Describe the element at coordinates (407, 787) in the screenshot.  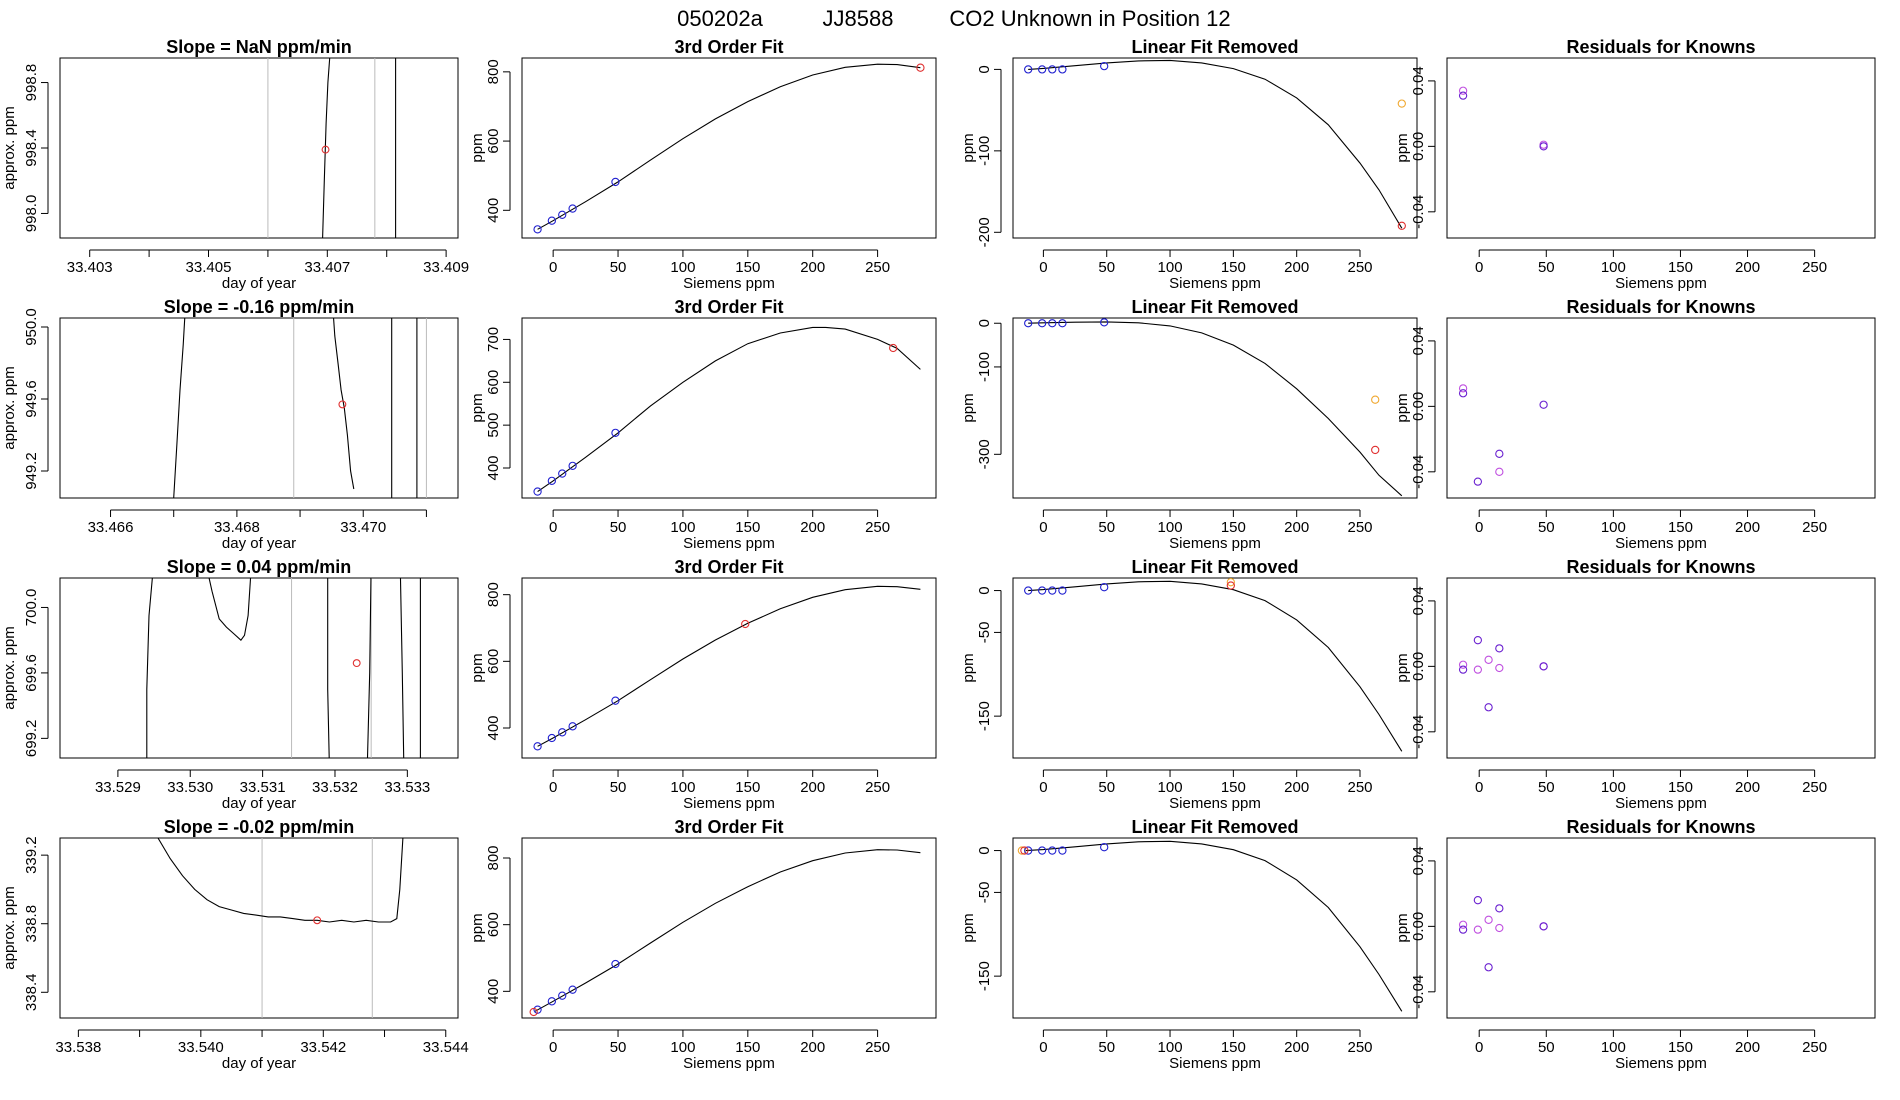
I see `x-tick-label: 33.533` at that location.